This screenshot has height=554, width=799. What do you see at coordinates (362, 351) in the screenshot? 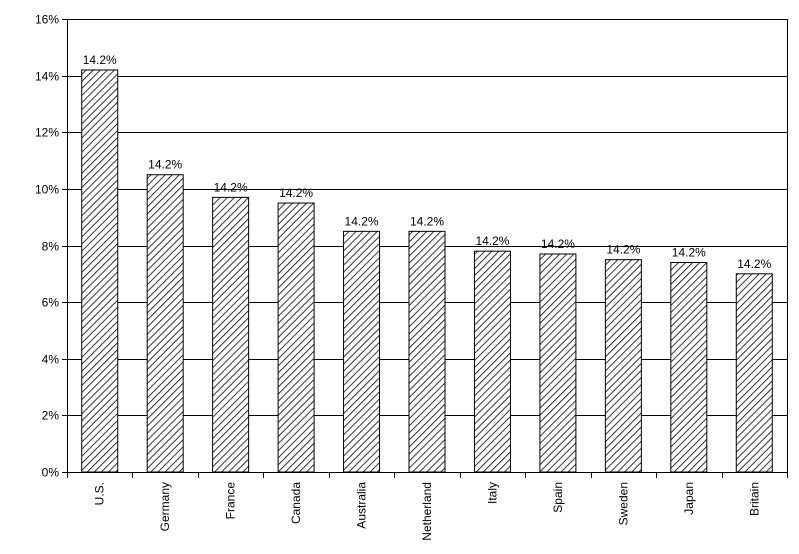
I see `bar-australia` at bounding box center [362, 351].